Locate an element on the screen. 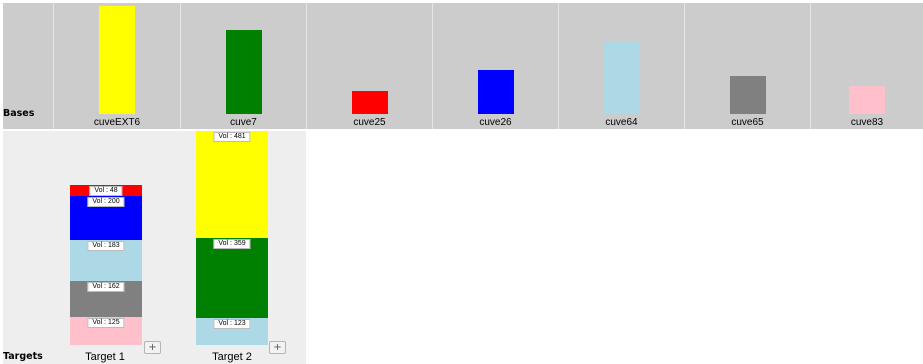 This screenshot has width=923, height=364. base-tank-label: cuveEXT6 is located at coordinates (117, 122).